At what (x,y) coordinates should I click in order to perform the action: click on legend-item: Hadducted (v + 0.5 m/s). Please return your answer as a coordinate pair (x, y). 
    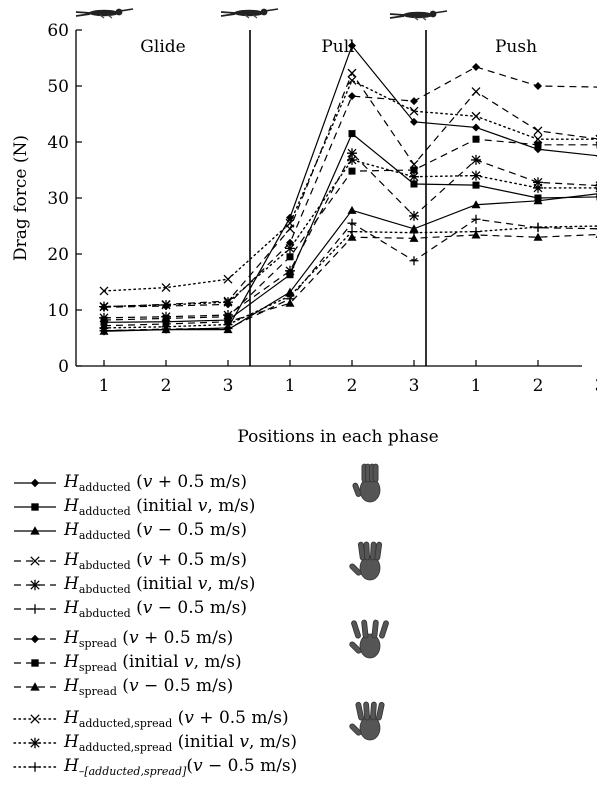
    Looking at the image, I should click on (123, 483).